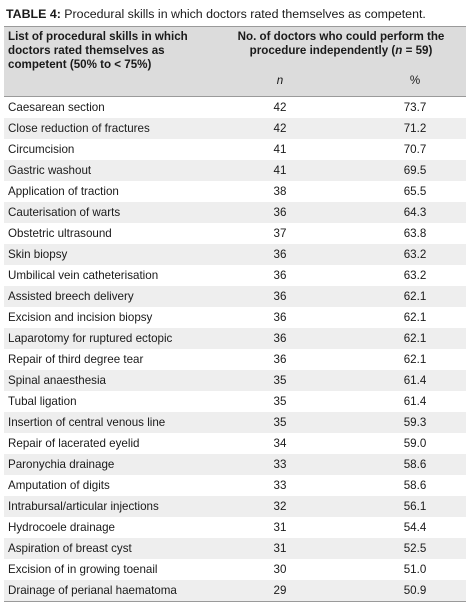 The width and height of the screenshot is (470, 602). What do you see at coordinates (415, 527) in the screenshot?
I see `cell-percent: 54.4` at bounding box center [415, 527].